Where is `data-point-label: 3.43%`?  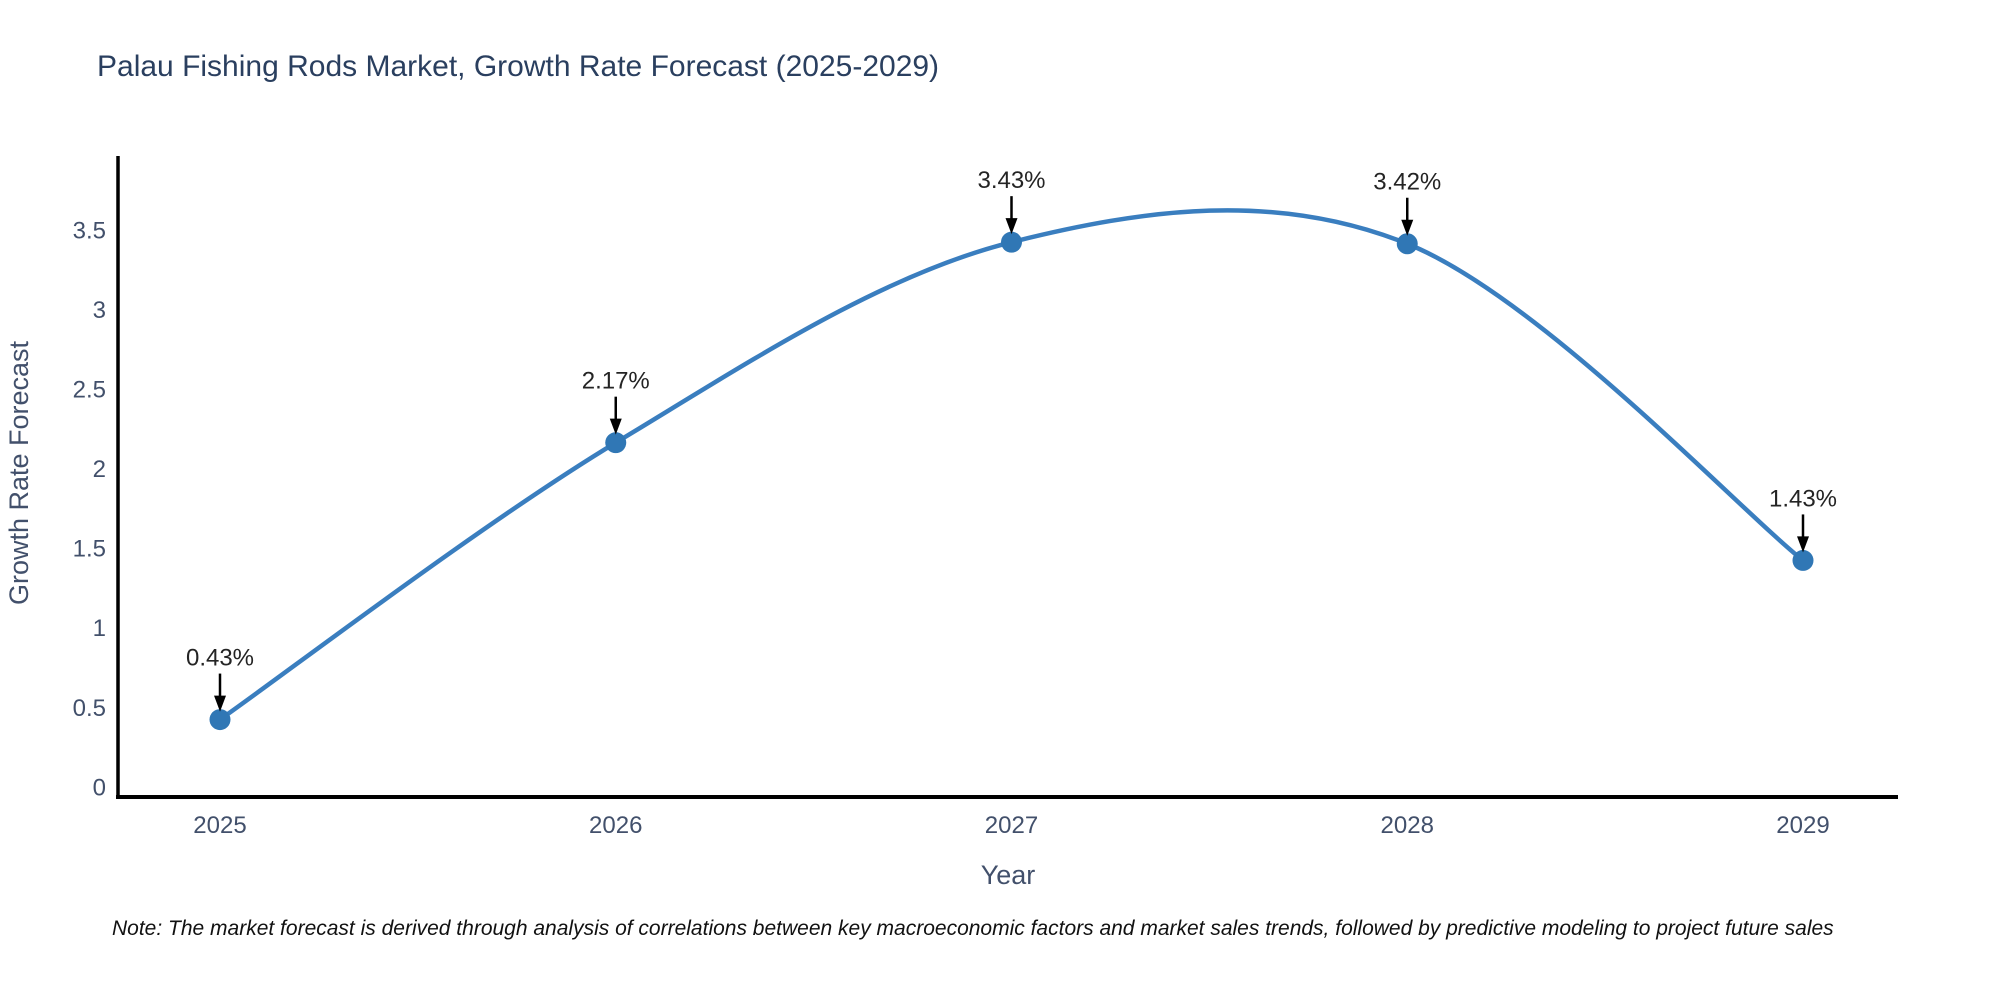
data-point-label: 3.43% is located at coordinates (1011, 180).